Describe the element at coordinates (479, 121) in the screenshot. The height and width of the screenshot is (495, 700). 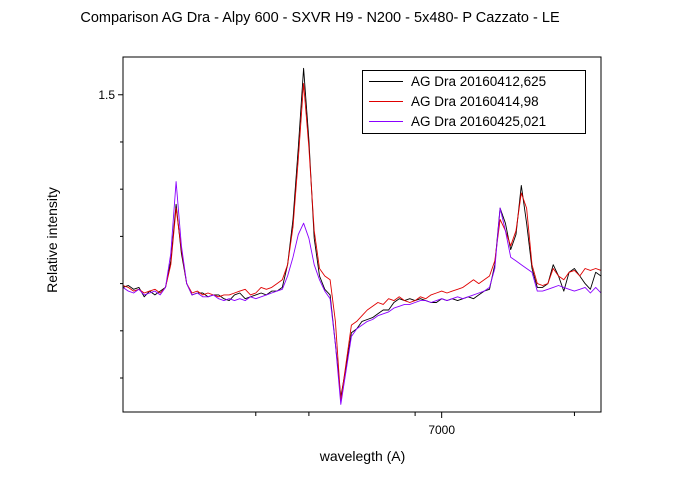
I see `legend-label-series-3: AG Dra 20160425,021` at that location.